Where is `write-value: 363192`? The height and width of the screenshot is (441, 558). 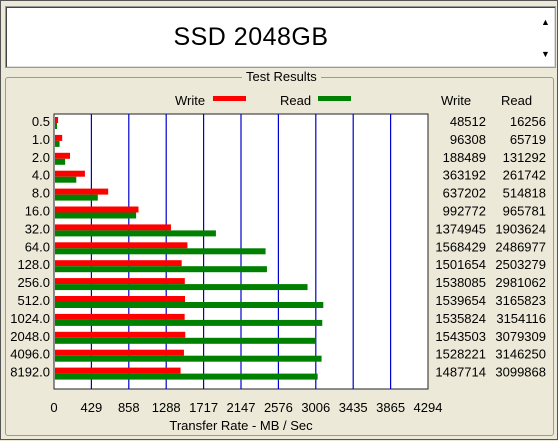 write-value: 363192 is located at coordinates (464, 175).